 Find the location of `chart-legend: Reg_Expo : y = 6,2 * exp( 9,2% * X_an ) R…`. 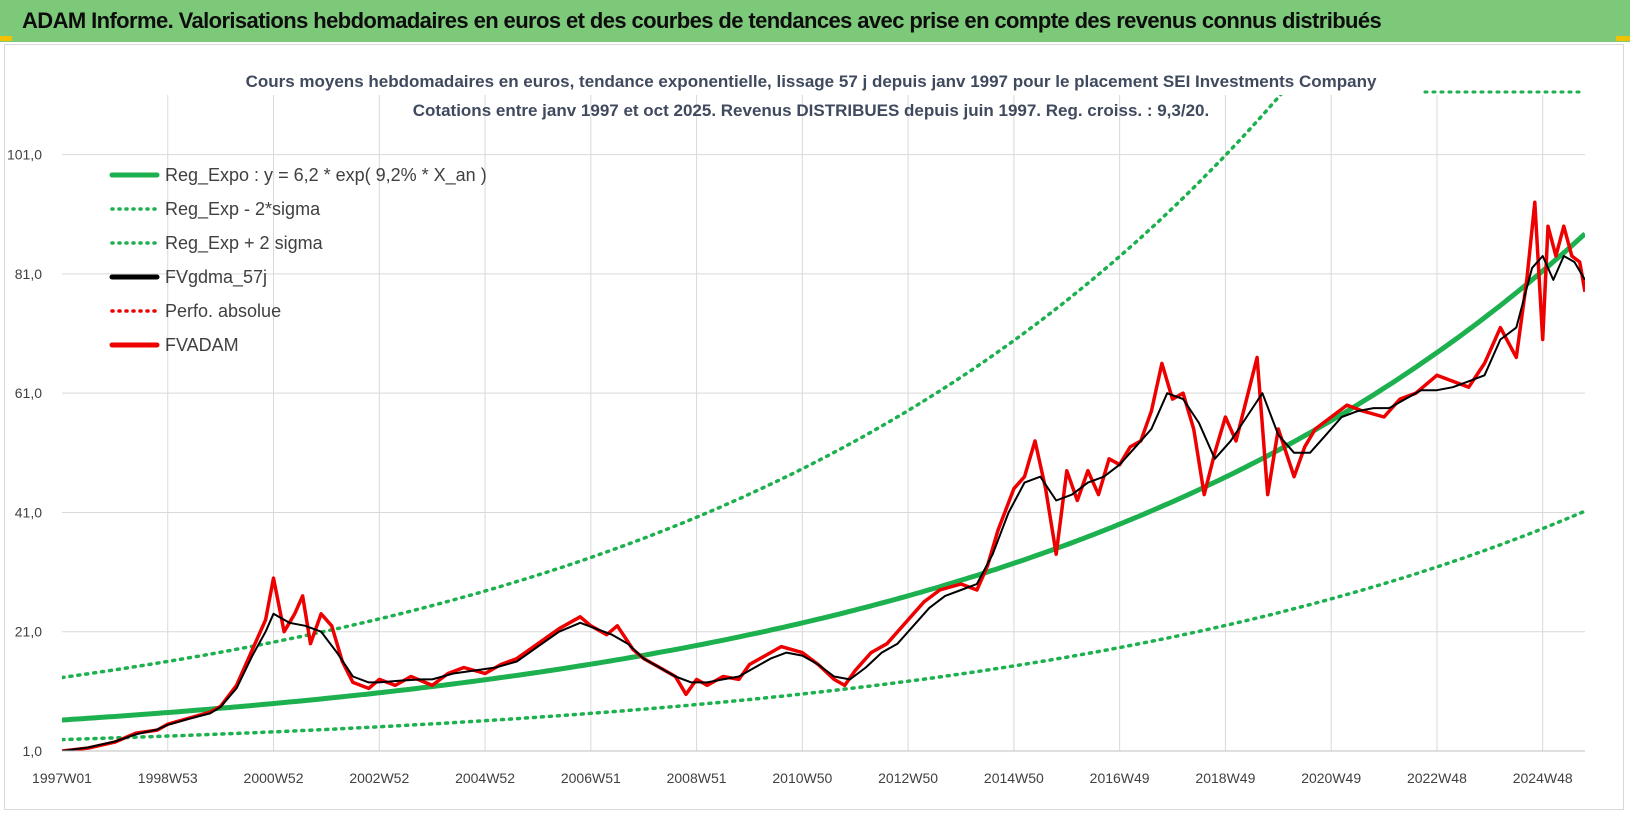

chart-legend: Reg_Expo : y = 6,2 * exp( 9,2% * X_an ) R… is located at coordinates (298, 260).